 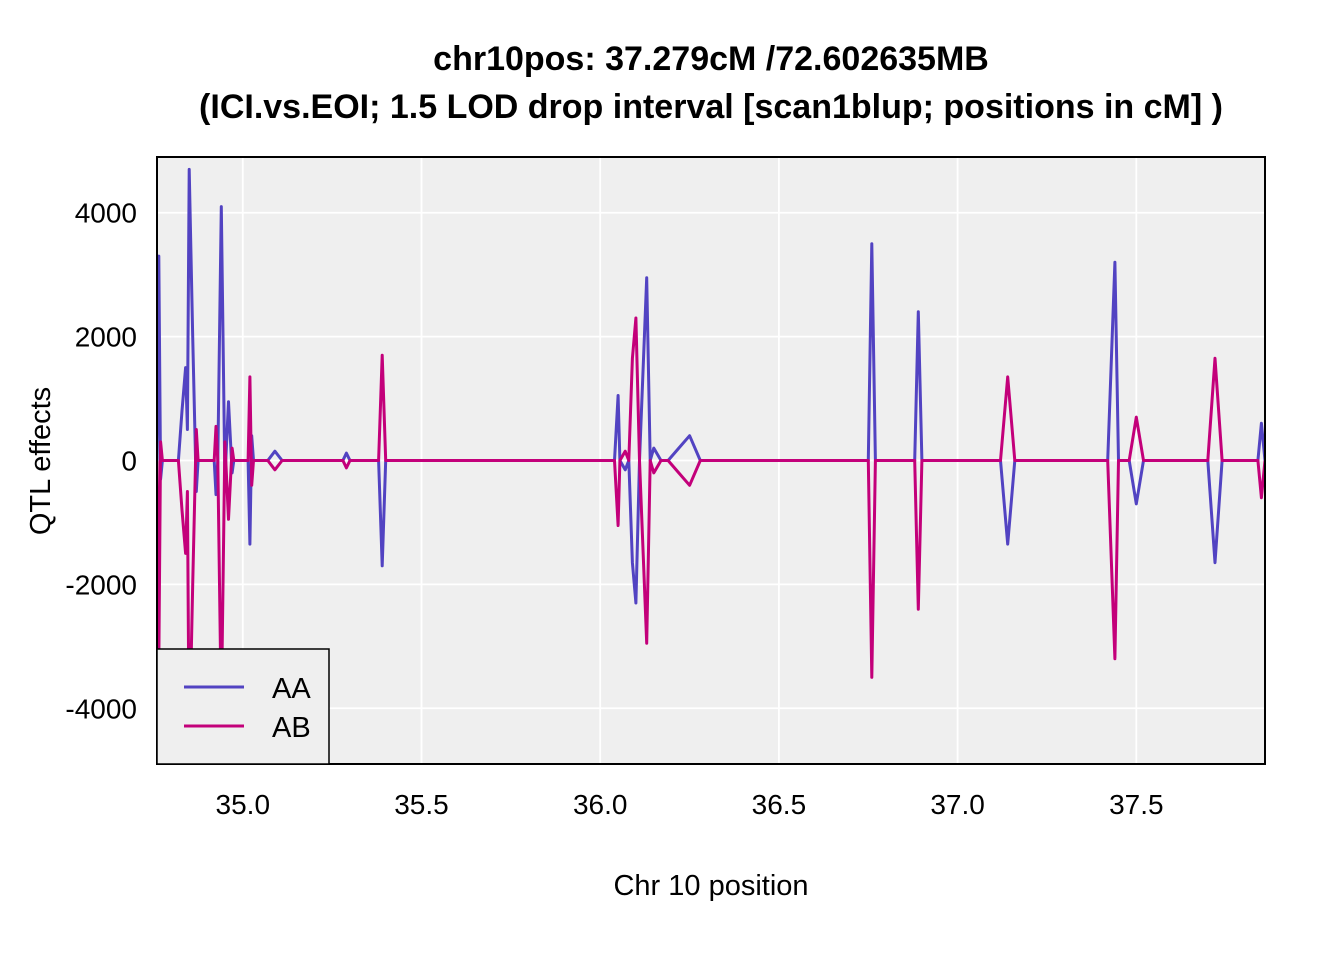 What do you see at coordinates (291, 689) in the screenshot?
I see `legend-label-aa: AA` at bounding box center [291, 689].